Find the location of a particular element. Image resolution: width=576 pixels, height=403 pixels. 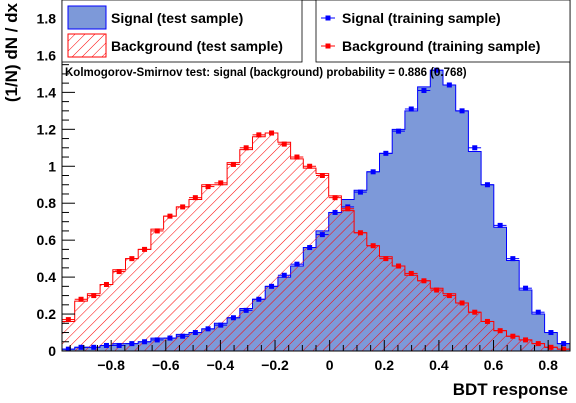

y-tick-label: 0.2 is located at coordinates (47, 314).